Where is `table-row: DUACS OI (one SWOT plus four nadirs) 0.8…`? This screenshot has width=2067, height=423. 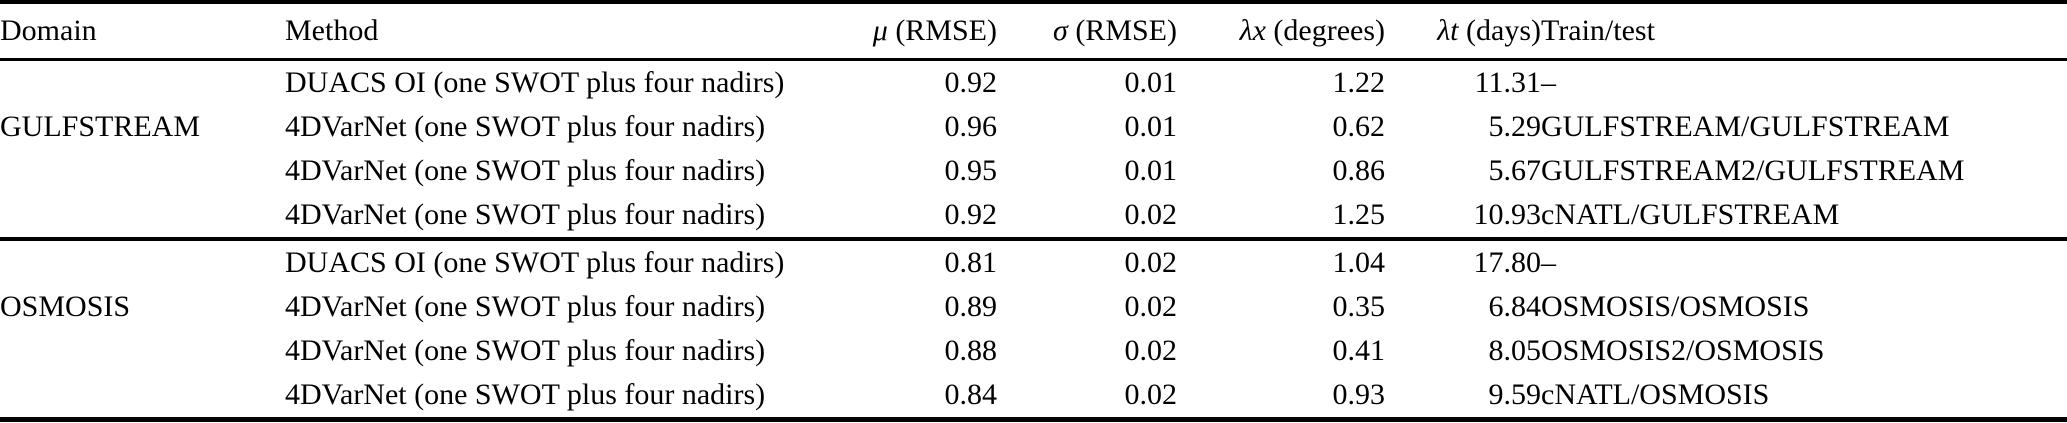 table-row: DUACS OI (one SWOT plus four nadirs) 0.8… is located at coordinates (1033, 261).